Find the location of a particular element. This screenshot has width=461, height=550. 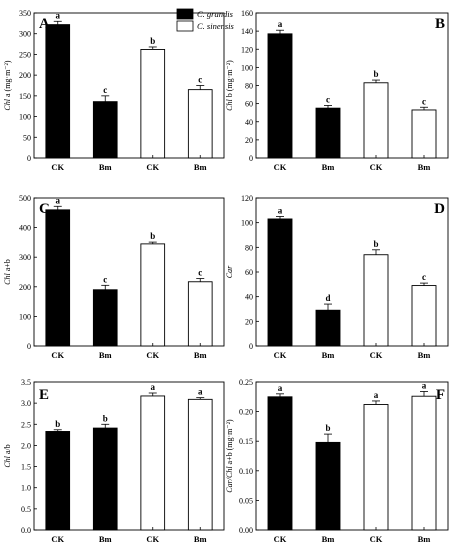

panel-letter-e: E is located at coordinates (44, 395).